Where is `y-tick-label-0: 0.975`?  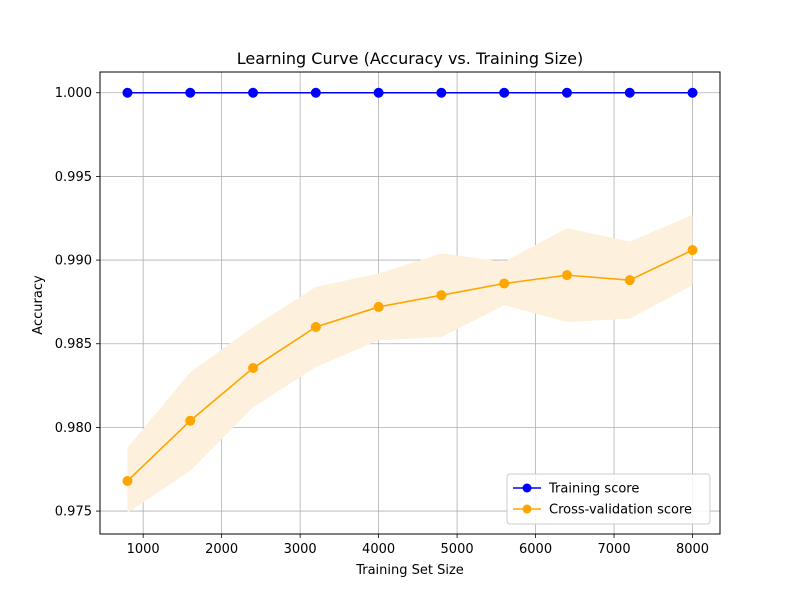
y-tick-label-0: 0.975 is located at coordinates (73, 512).